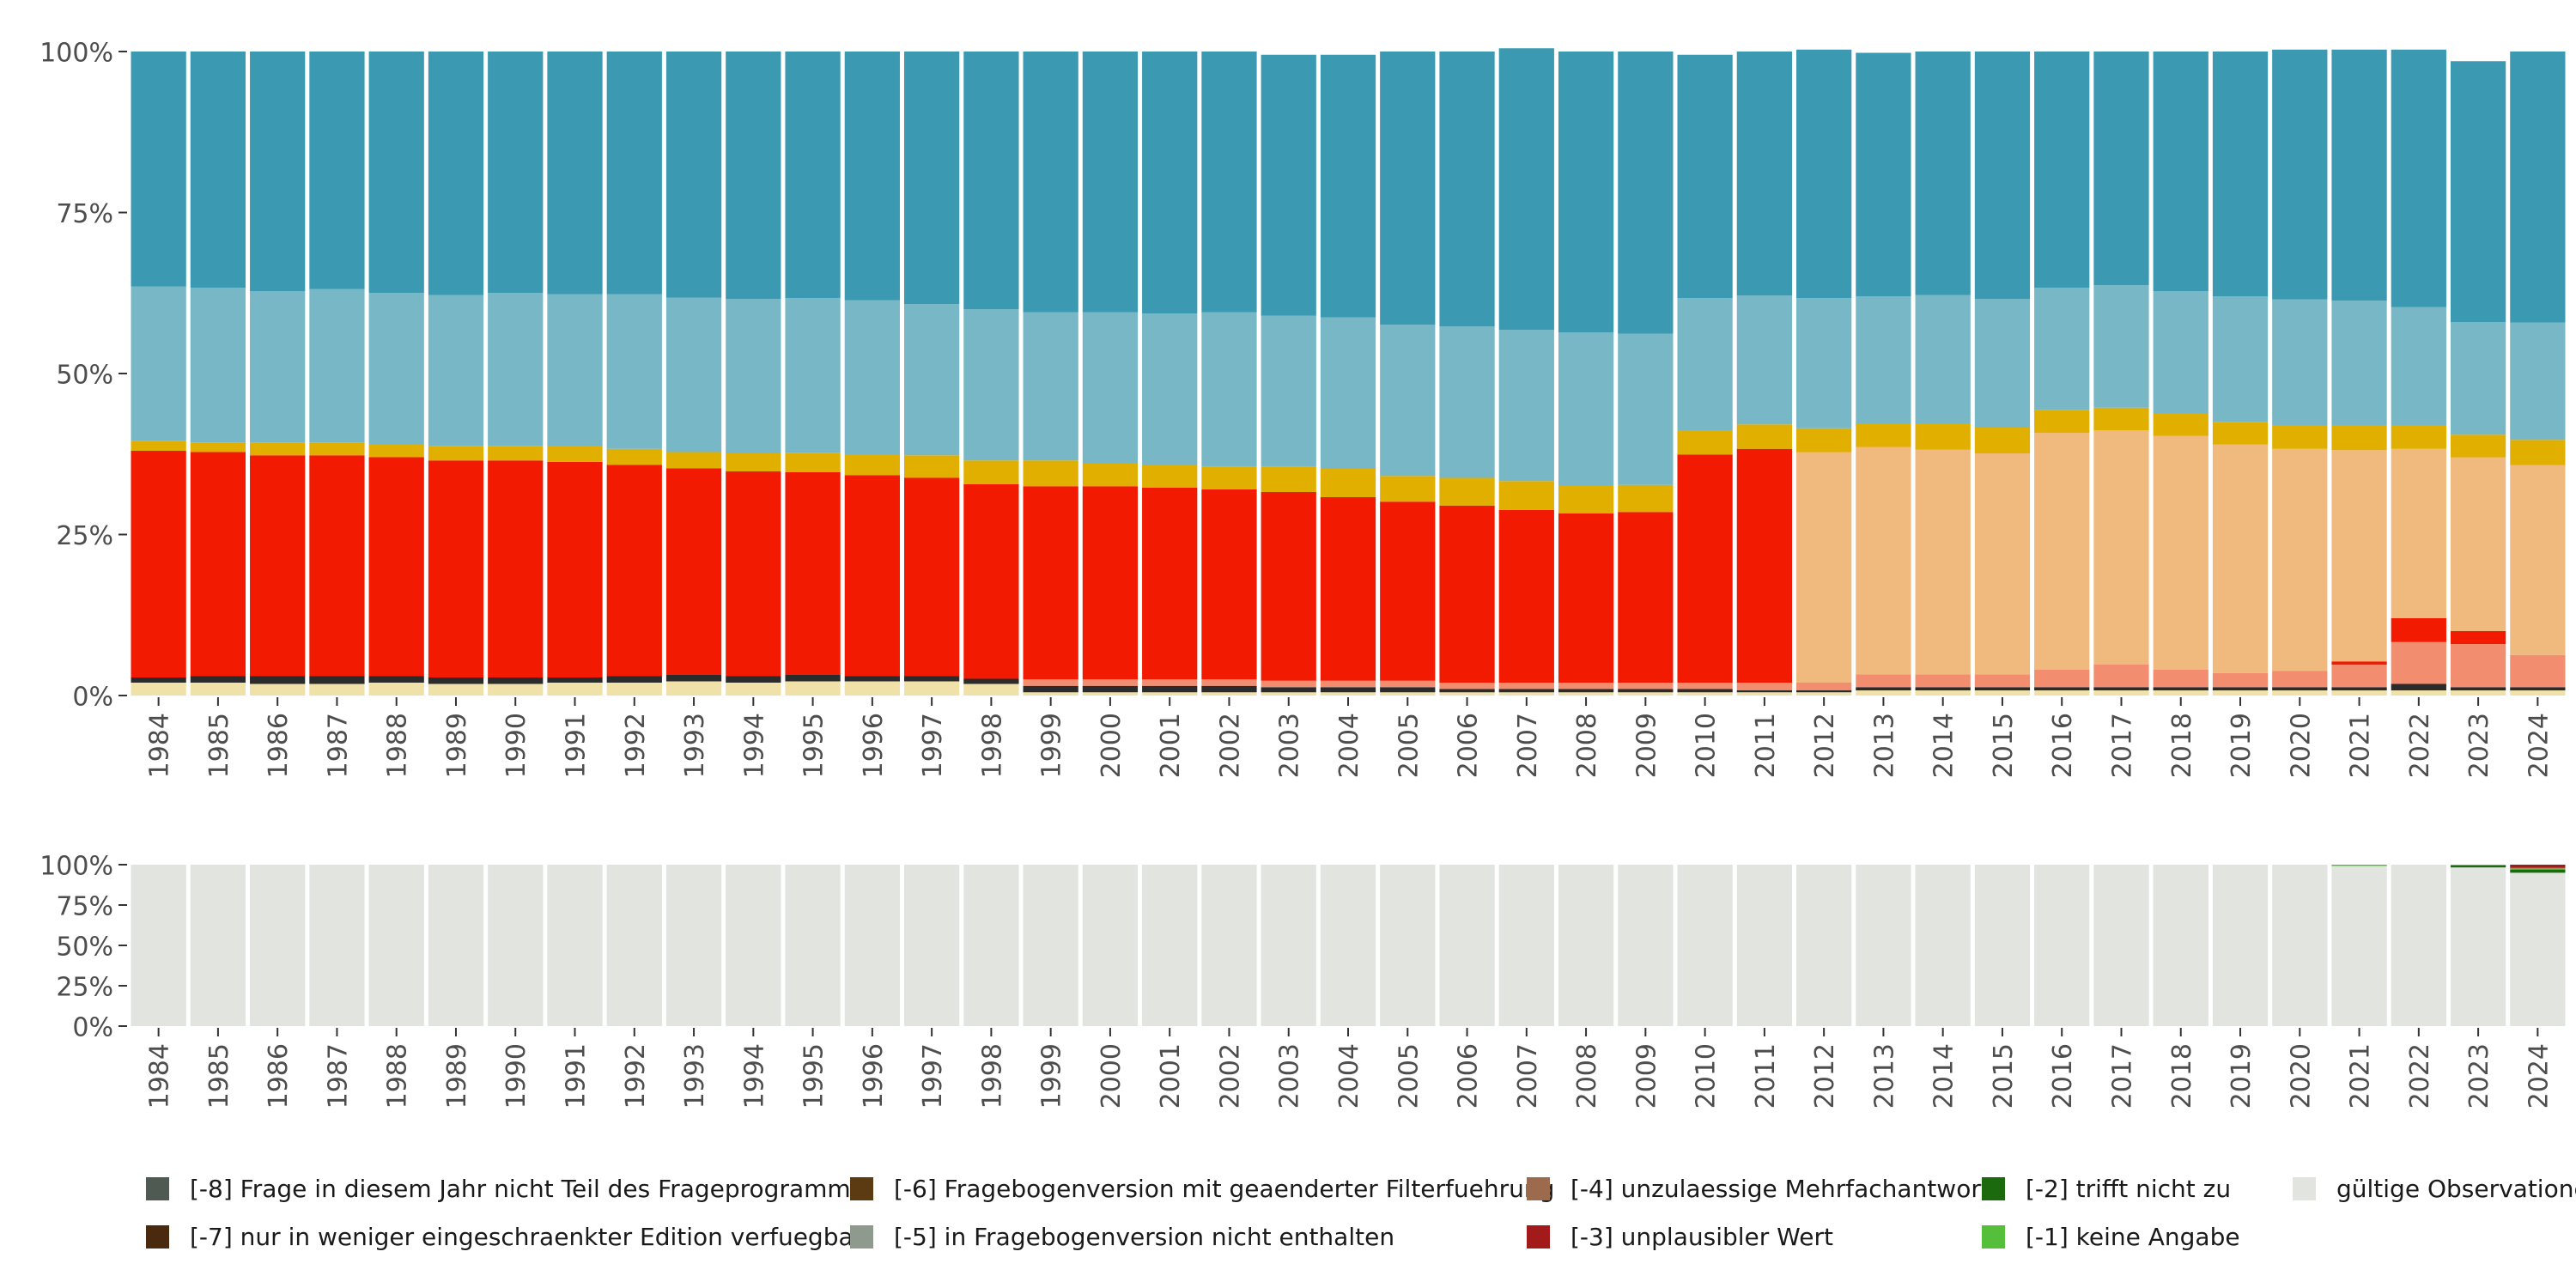 The image size is (2576, 1288). Describe the element at coordinates (695, 746) in the screenshot. I see `x-tick-label: 1993` at that location.